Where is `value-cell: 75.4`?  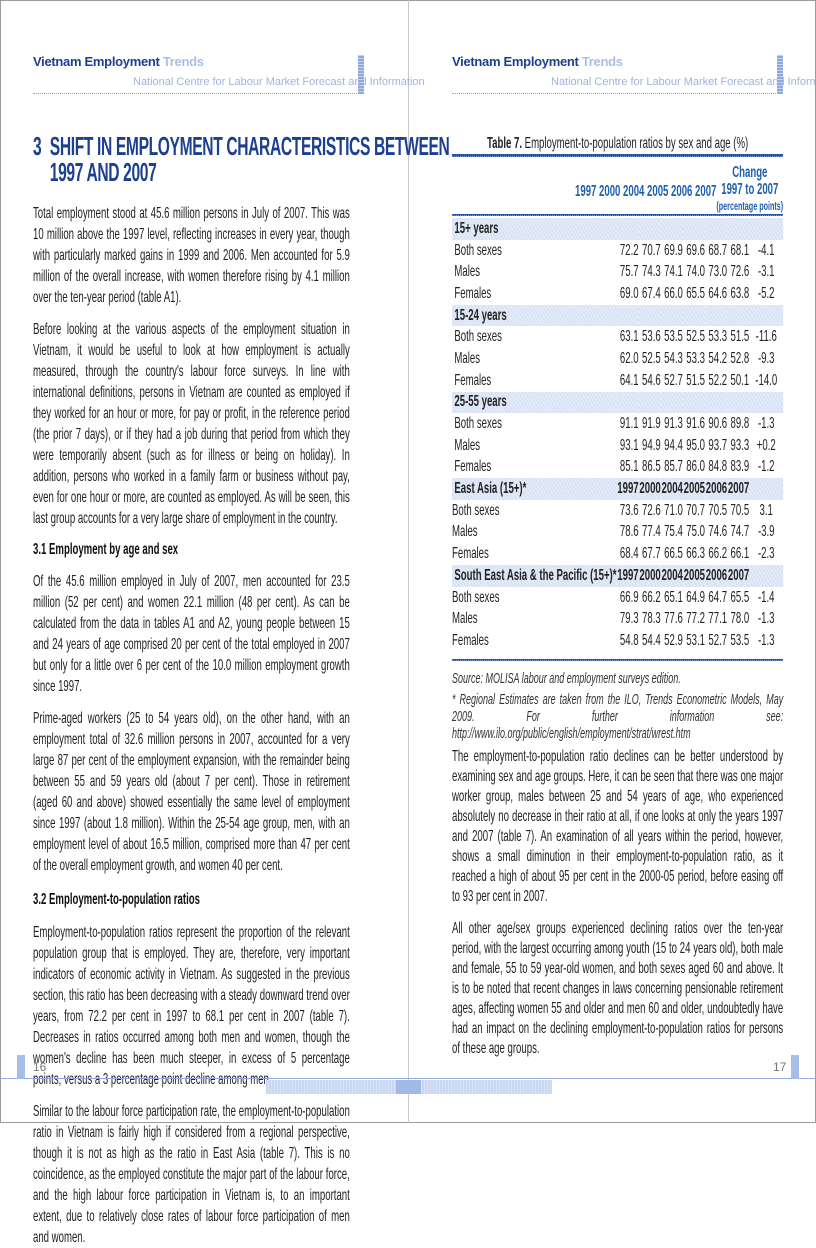 value-cell: 75.4 is located at coordinates (673, 532).